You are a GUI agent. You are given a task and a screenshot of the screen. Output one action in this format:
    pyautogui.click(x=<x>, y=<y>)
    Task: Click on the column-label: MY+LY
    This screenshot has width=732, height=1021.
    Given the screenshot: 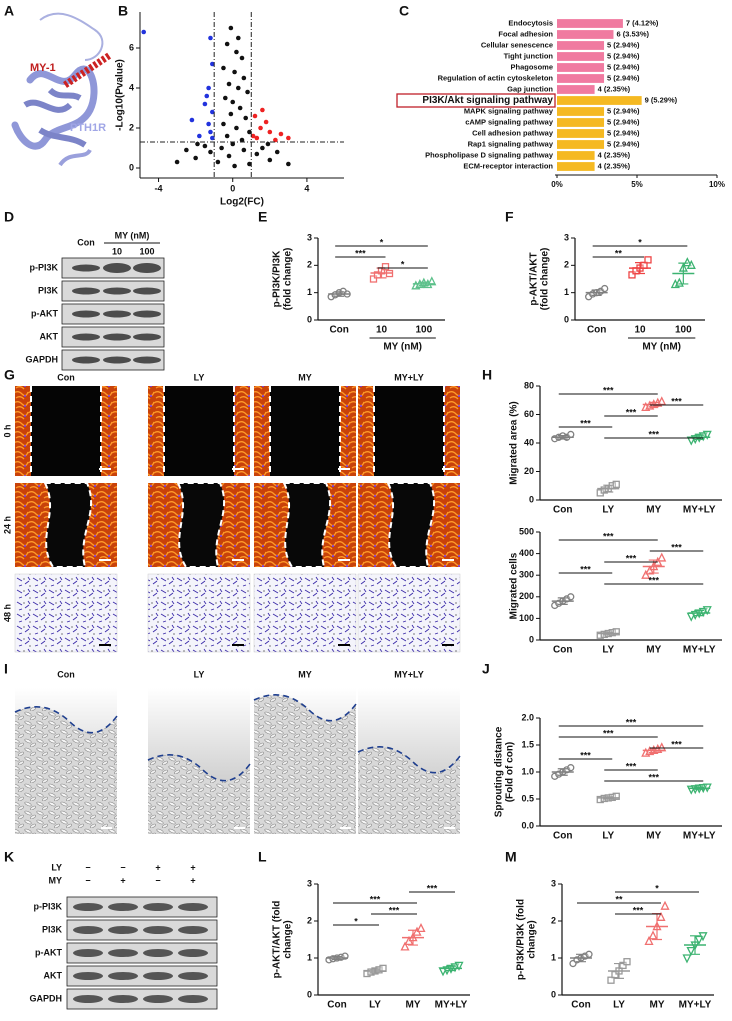 What is the action you would take?
    pyautogui.click(x=408, y=377)
    